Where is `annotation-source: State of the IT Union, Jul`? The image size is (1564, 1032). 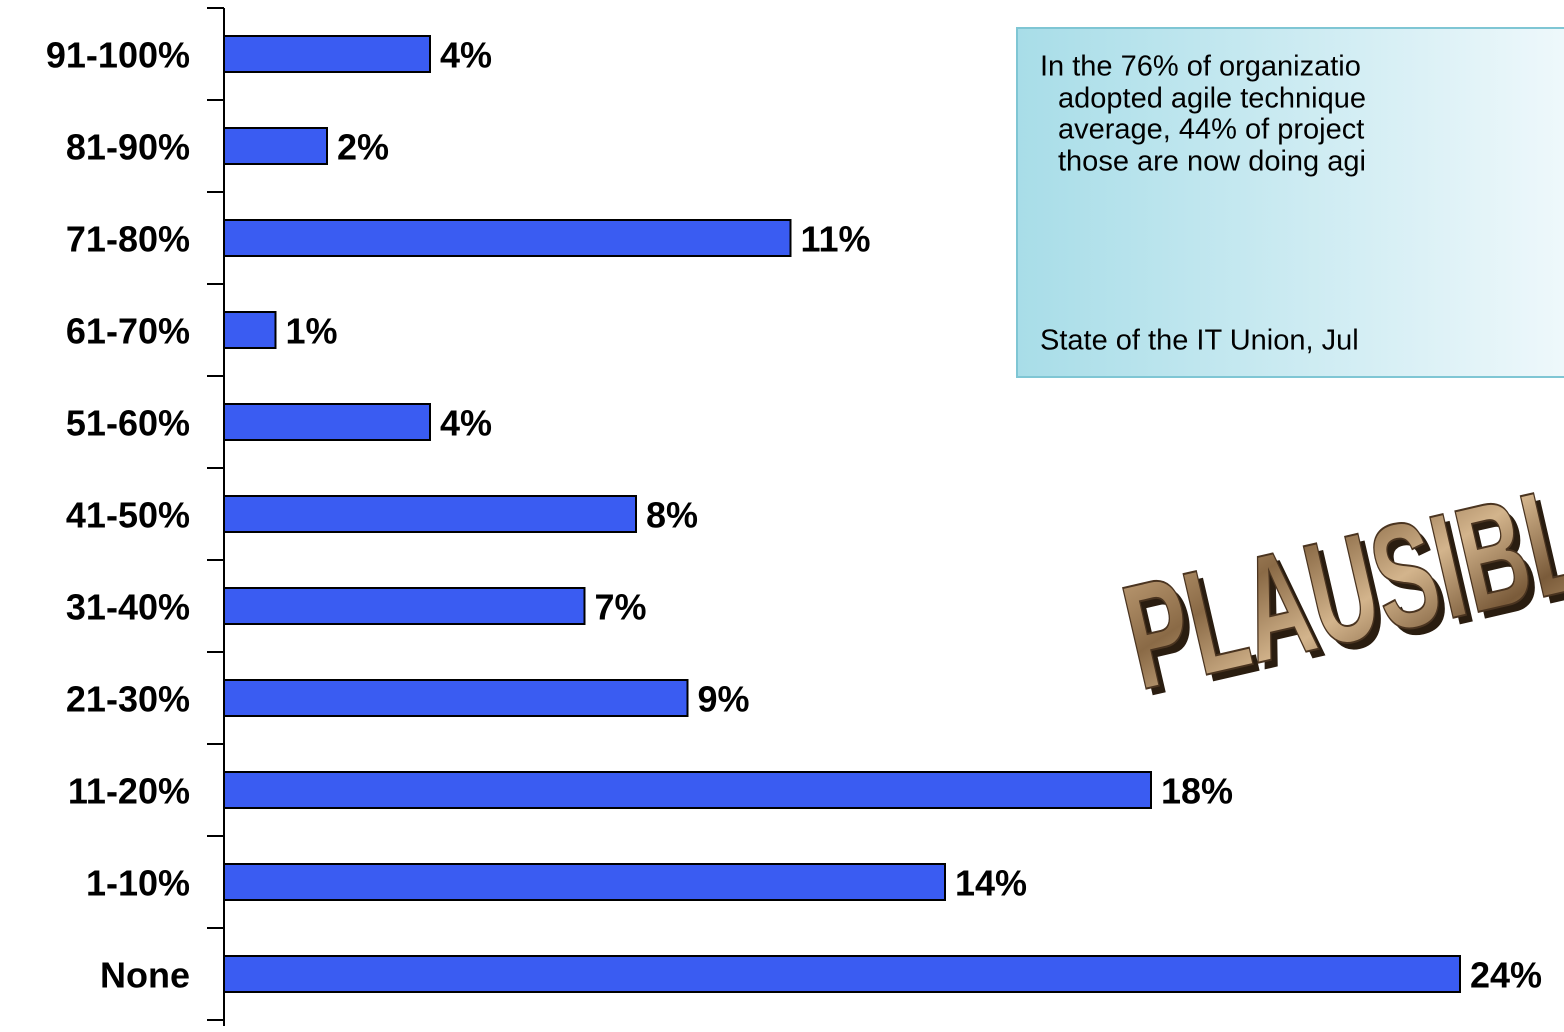 annotation-source: State of the IT Union, Jul is located at coordinates (1199, 341).